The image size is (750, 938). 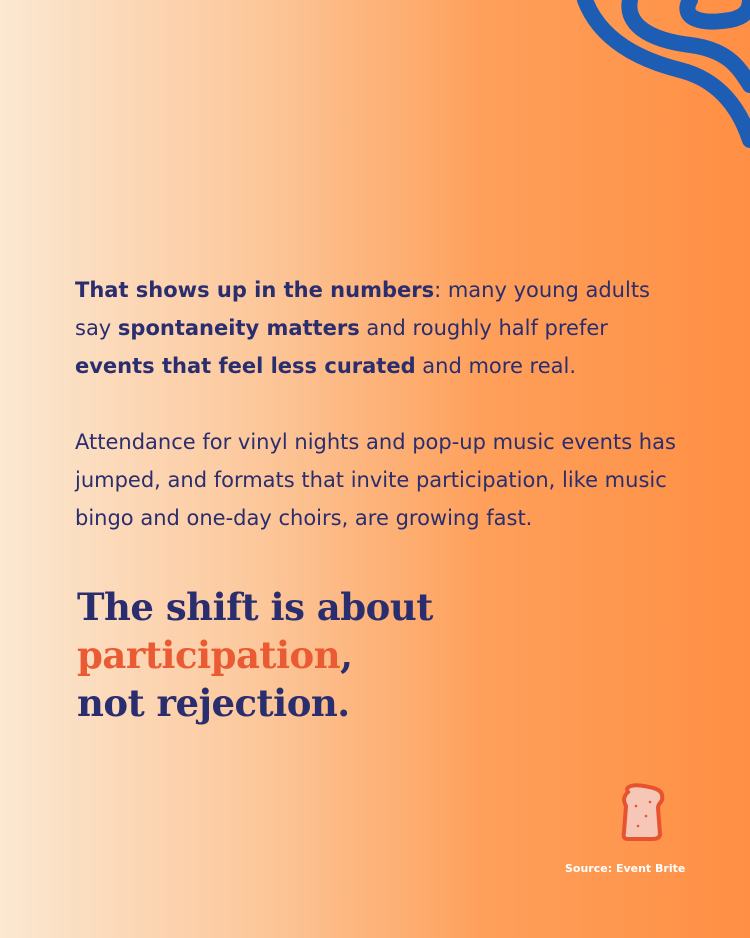 What do you see at coordinates (255, 290) in the screenshot?
I see `bold-text: That shows up in the numbers` at bounding box center [255, 290].